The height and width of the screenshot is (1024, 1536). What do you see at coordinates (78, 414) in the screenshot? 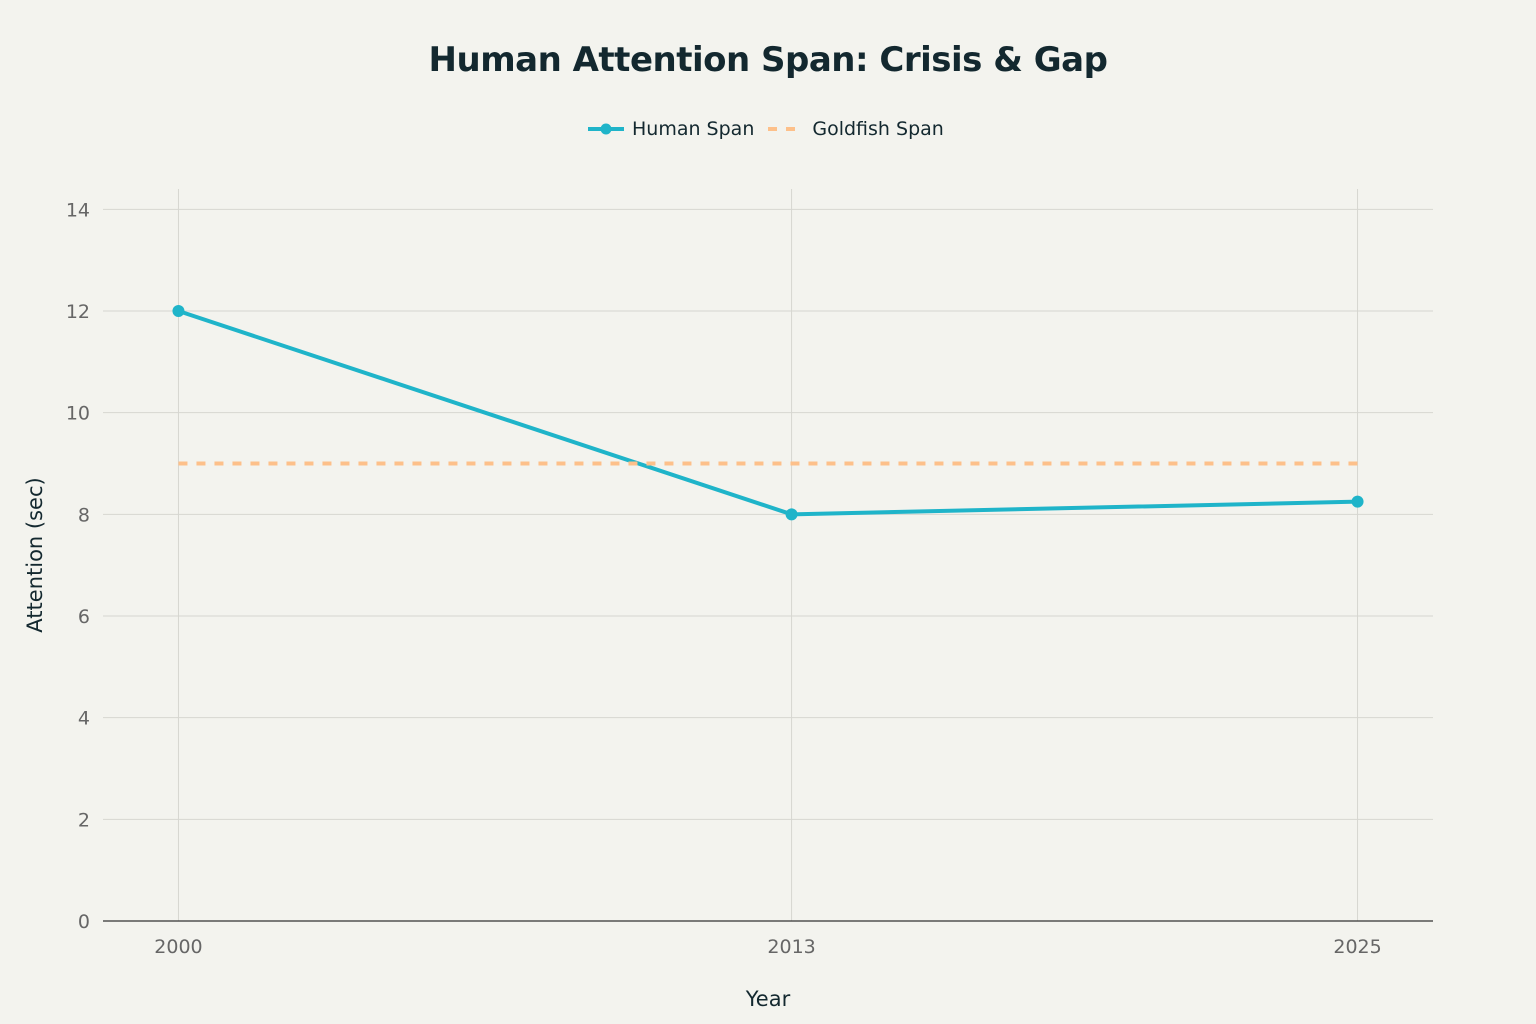
I see `y-tick-label: 10` at bounding box center [78, 414].